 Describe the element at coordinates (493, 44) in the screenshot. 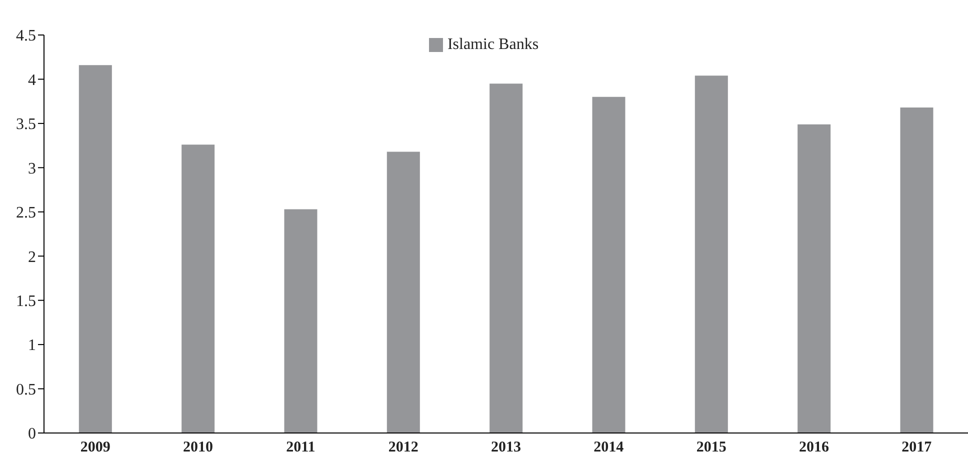

I see `legend-label: Islamic Banks` at that location.